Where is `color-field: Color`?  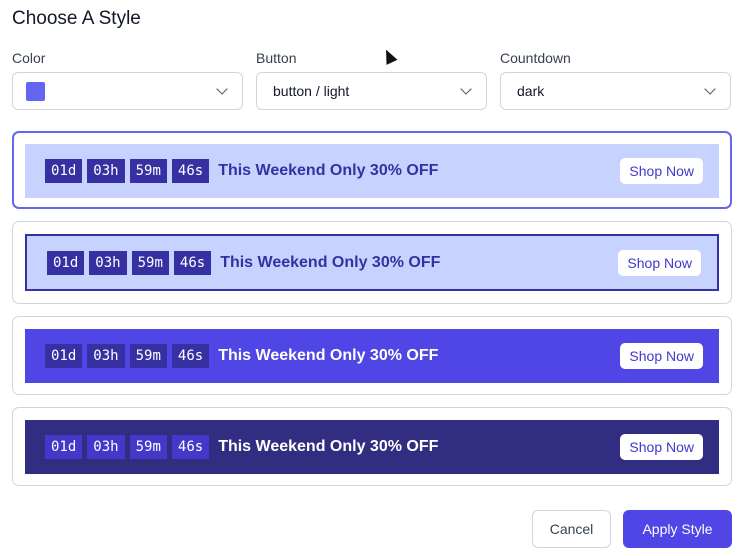 color-field: Color is located at coordinates (127, 80).